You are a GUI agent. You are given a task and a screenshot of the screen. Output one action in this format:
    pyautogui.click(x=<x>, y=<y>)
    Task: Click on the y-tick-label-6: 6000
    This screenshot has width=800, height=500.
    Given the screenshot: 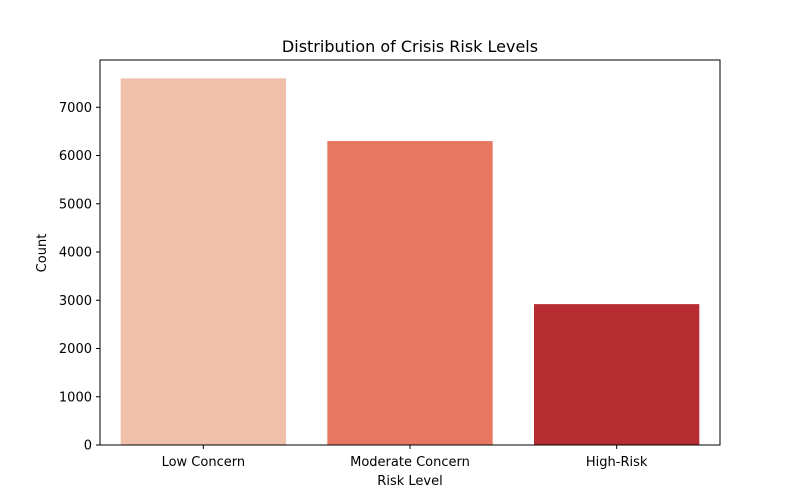 What is the action you would take?
    pyautogui.click(x=75, y=156)
    